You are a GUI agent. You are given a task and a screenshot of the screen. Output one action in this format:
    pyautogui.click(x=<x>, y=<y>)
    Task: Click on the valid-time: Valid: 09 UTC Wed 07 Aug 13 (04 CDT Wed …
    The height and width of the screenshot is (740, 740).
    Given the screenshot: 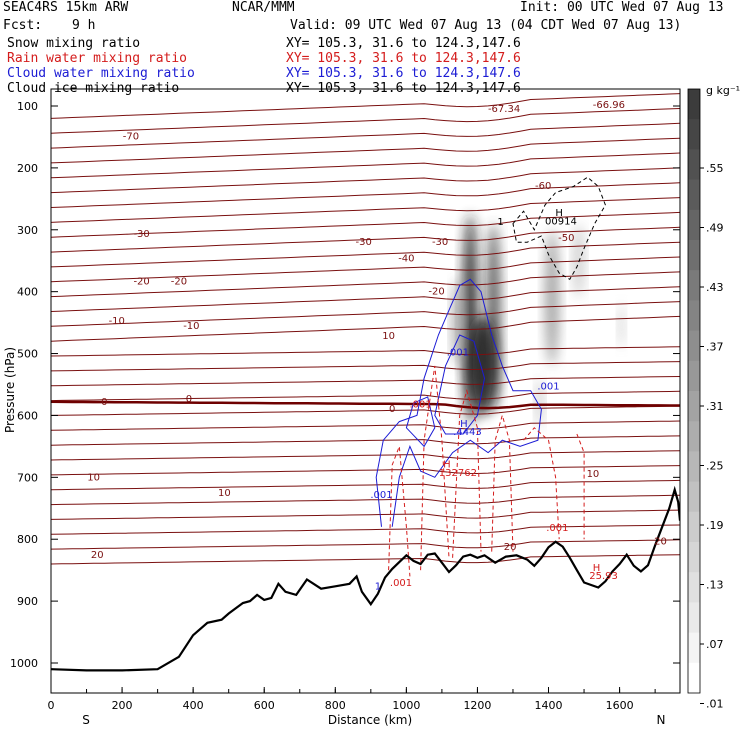 What is the action you would take?
    pyautogui.click(x=486, y=25)
    